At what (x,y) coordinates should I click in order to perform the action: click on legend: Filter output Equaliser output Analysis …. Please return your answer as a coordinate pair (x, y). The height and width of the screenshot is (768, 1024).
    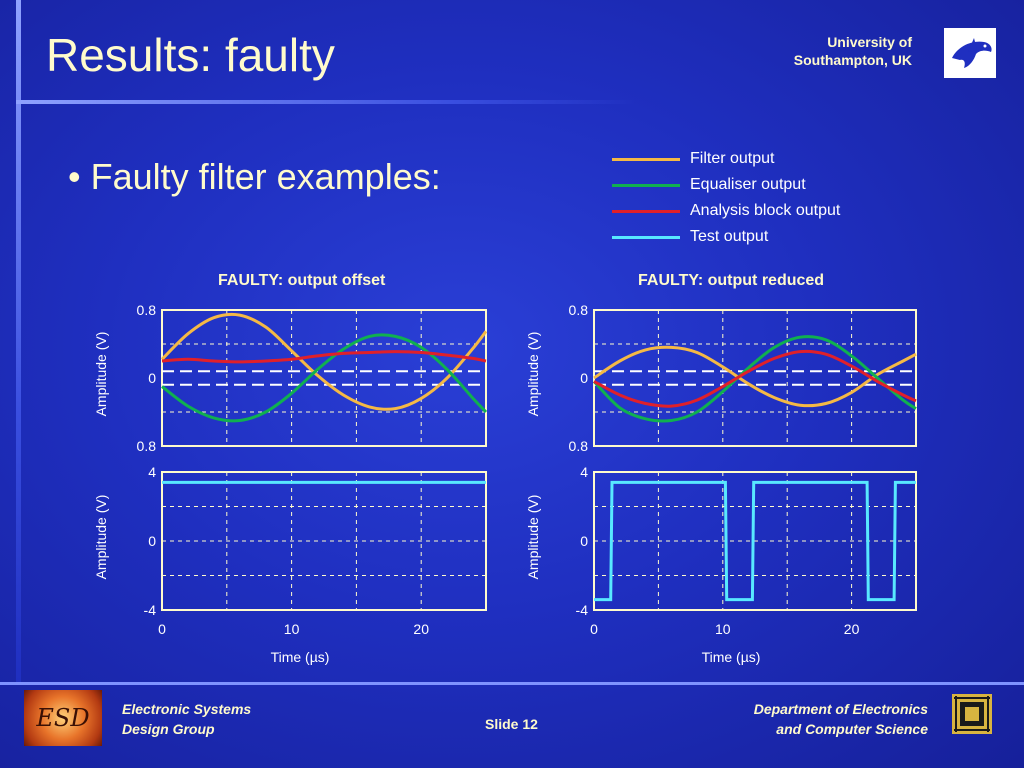
    Looking at the image, I should click on (726, 198).